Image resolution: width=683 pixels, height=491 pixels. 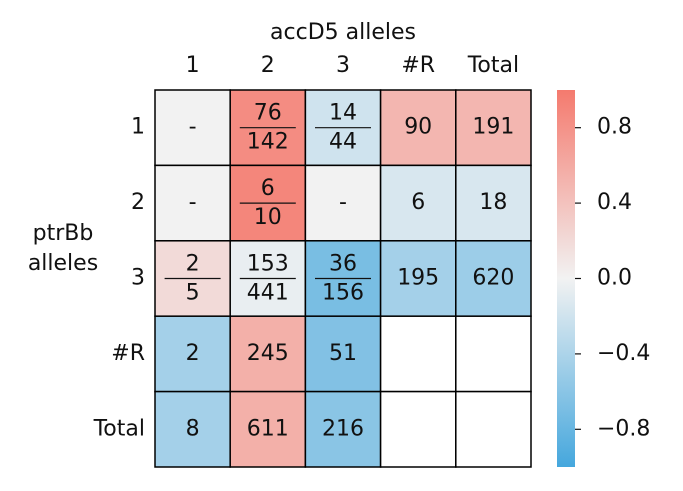 What do you see at coordinates (268, 217) in the screenshot?
I see `cell-denominator: 10` at bounding box center [268, 217].